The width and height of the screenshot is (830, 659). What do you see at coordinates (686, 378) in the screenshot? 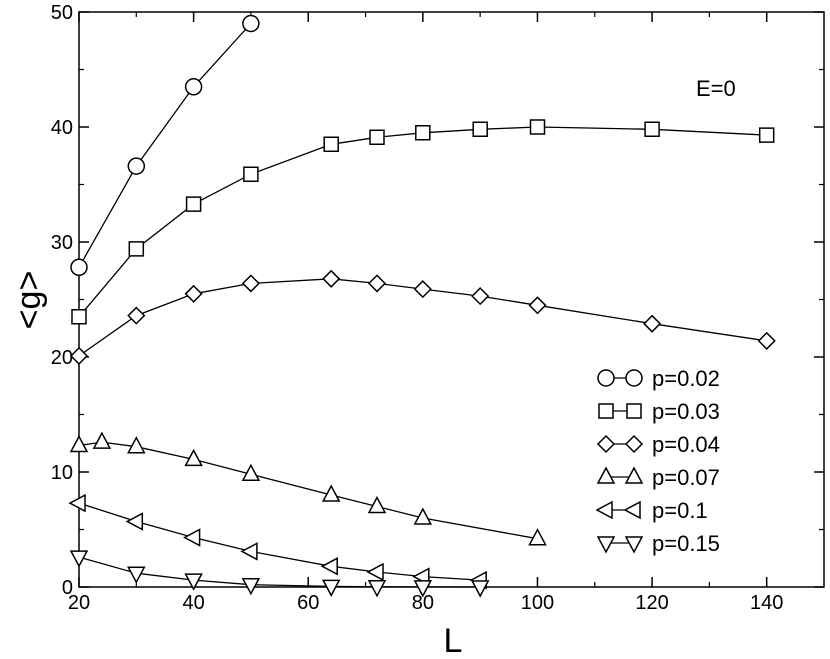
I see `legend-label: p=0.02` at bounding box center [686, 378].